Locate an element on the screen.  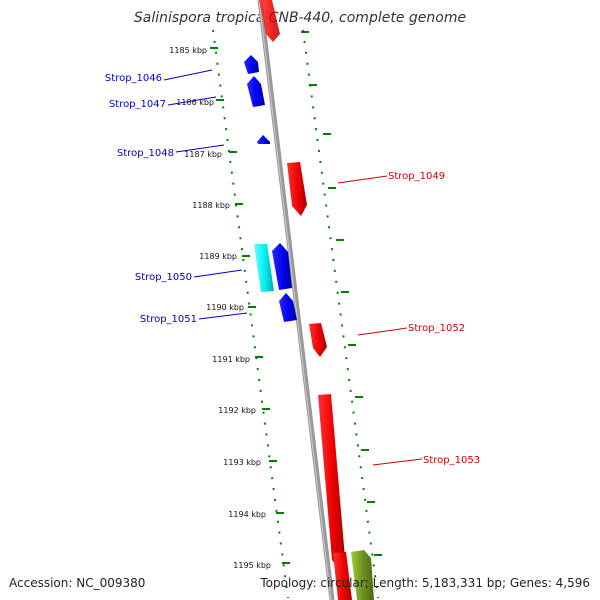
tick-1185: 1185 kbp is located at coordinates (193, 50).